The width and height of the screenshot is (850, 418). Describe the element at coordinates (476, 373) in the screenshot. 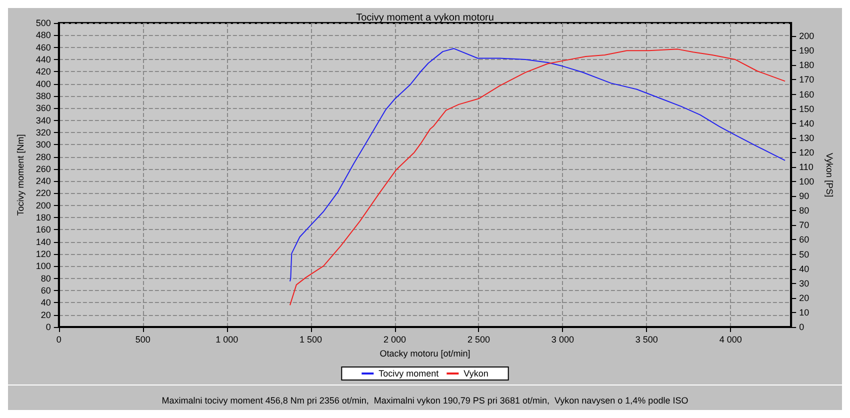

I see `legend-label: Vykon` at that location.